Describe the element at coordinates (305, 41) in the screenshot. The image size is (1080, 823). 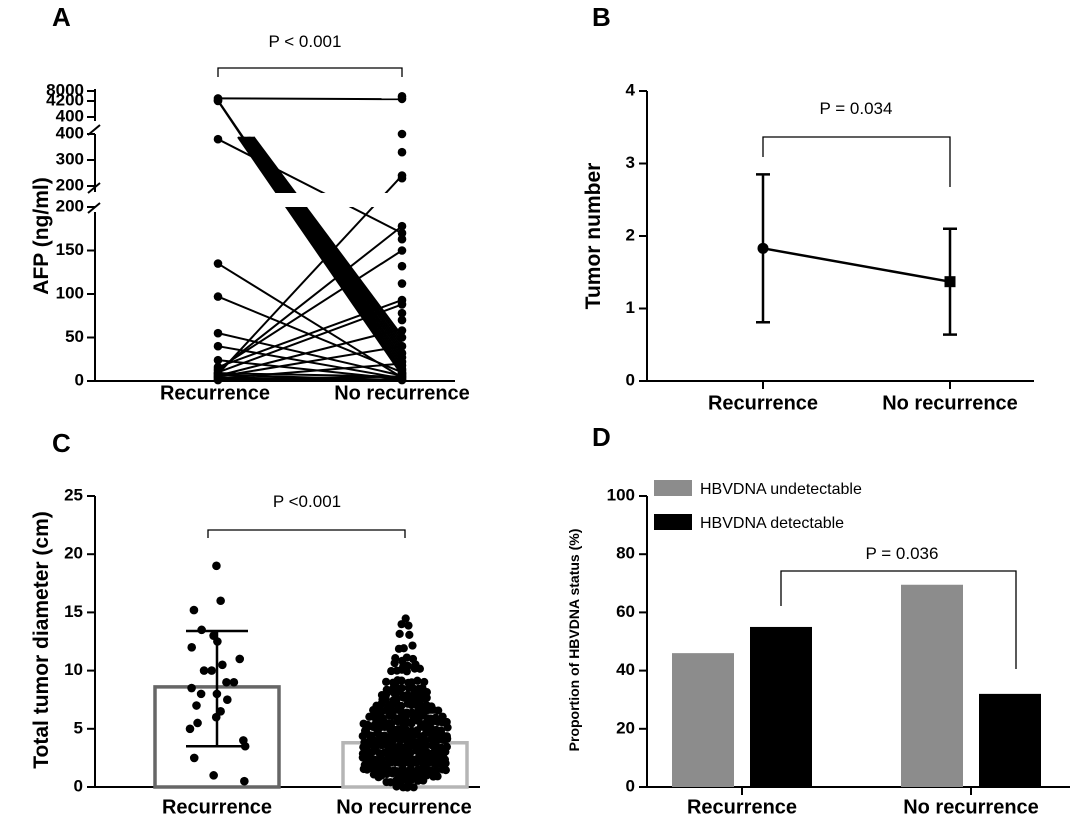
I see `panel-a-pvalue: P < 0.001` at that location.